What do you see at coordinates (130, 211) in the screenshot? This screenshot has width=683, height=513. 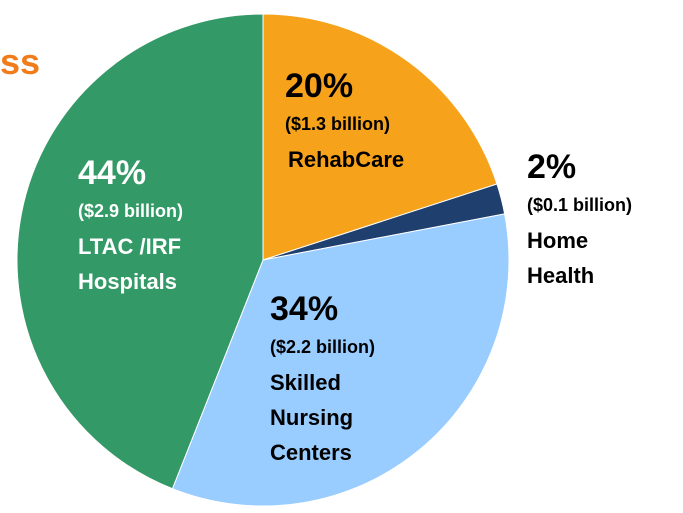 I see `amount-label: ($2.9 billion)` at bounding box center [130, 211].